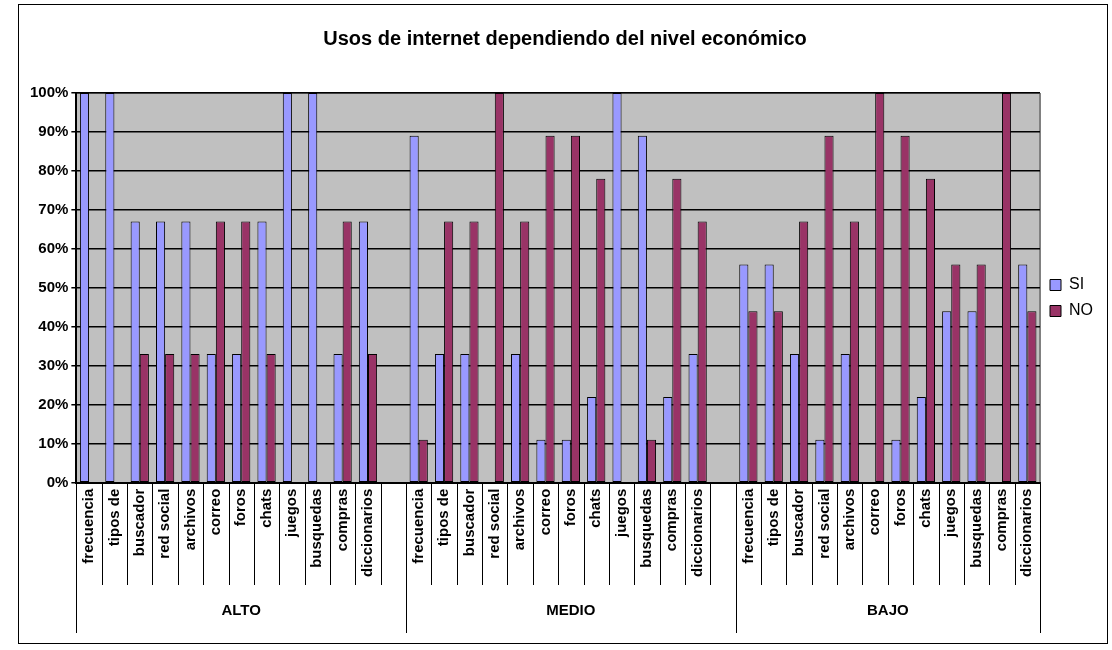  What do you see at coordinates (888, 610) in the screenshot?
I see `text: BAJO` at bounding box center [888, 610].